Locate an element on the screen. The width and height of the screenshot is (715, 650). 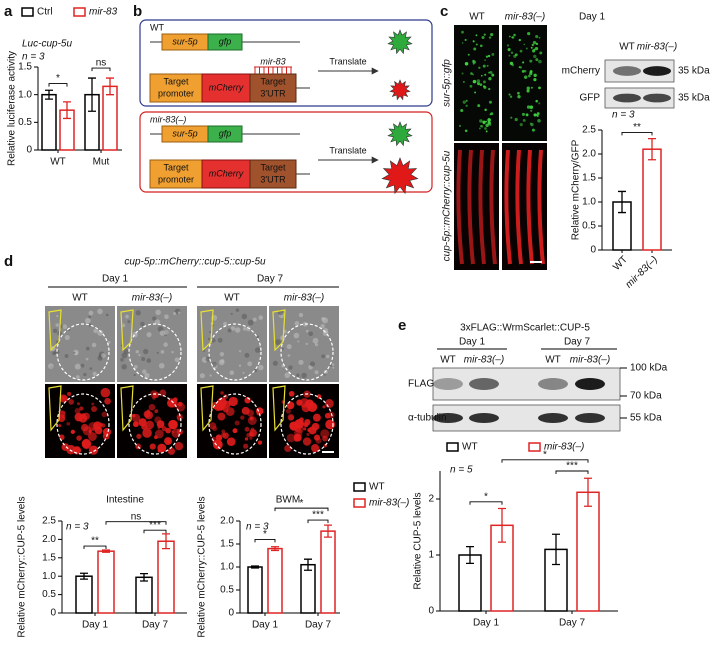
y-axis-label: Relative mCherry/GFP is located at coordinates (576, 189).